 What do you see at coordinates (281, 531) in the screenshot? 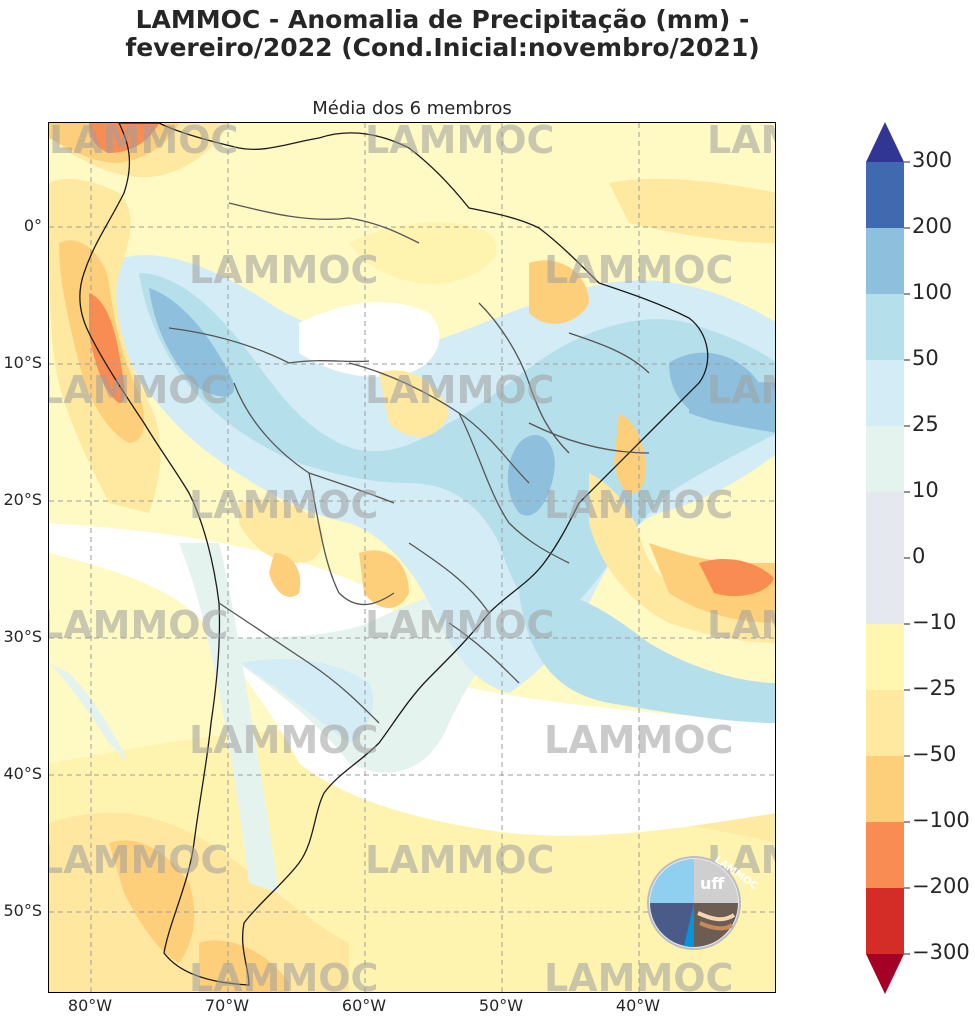
I see `bolivia-negative-patch` at bounding box center [281, 531].